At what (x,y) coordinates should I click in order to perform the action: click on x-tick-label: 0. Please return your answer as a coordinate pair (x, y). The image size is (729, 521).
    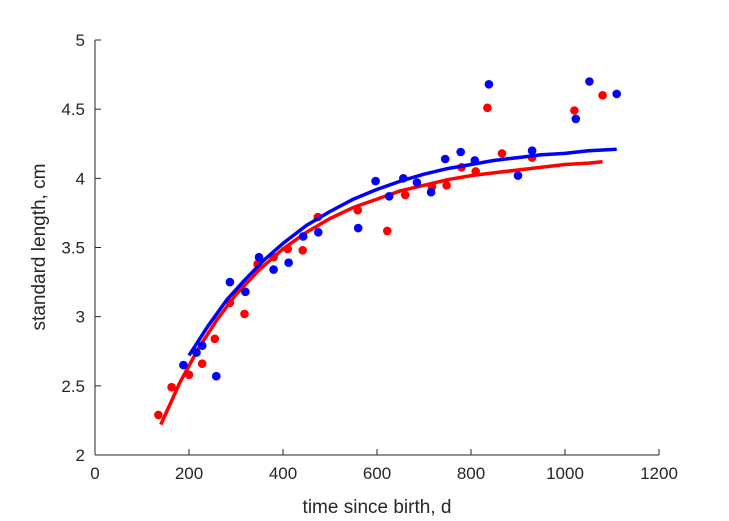
    Looking at the image, I should click on (94, 473).